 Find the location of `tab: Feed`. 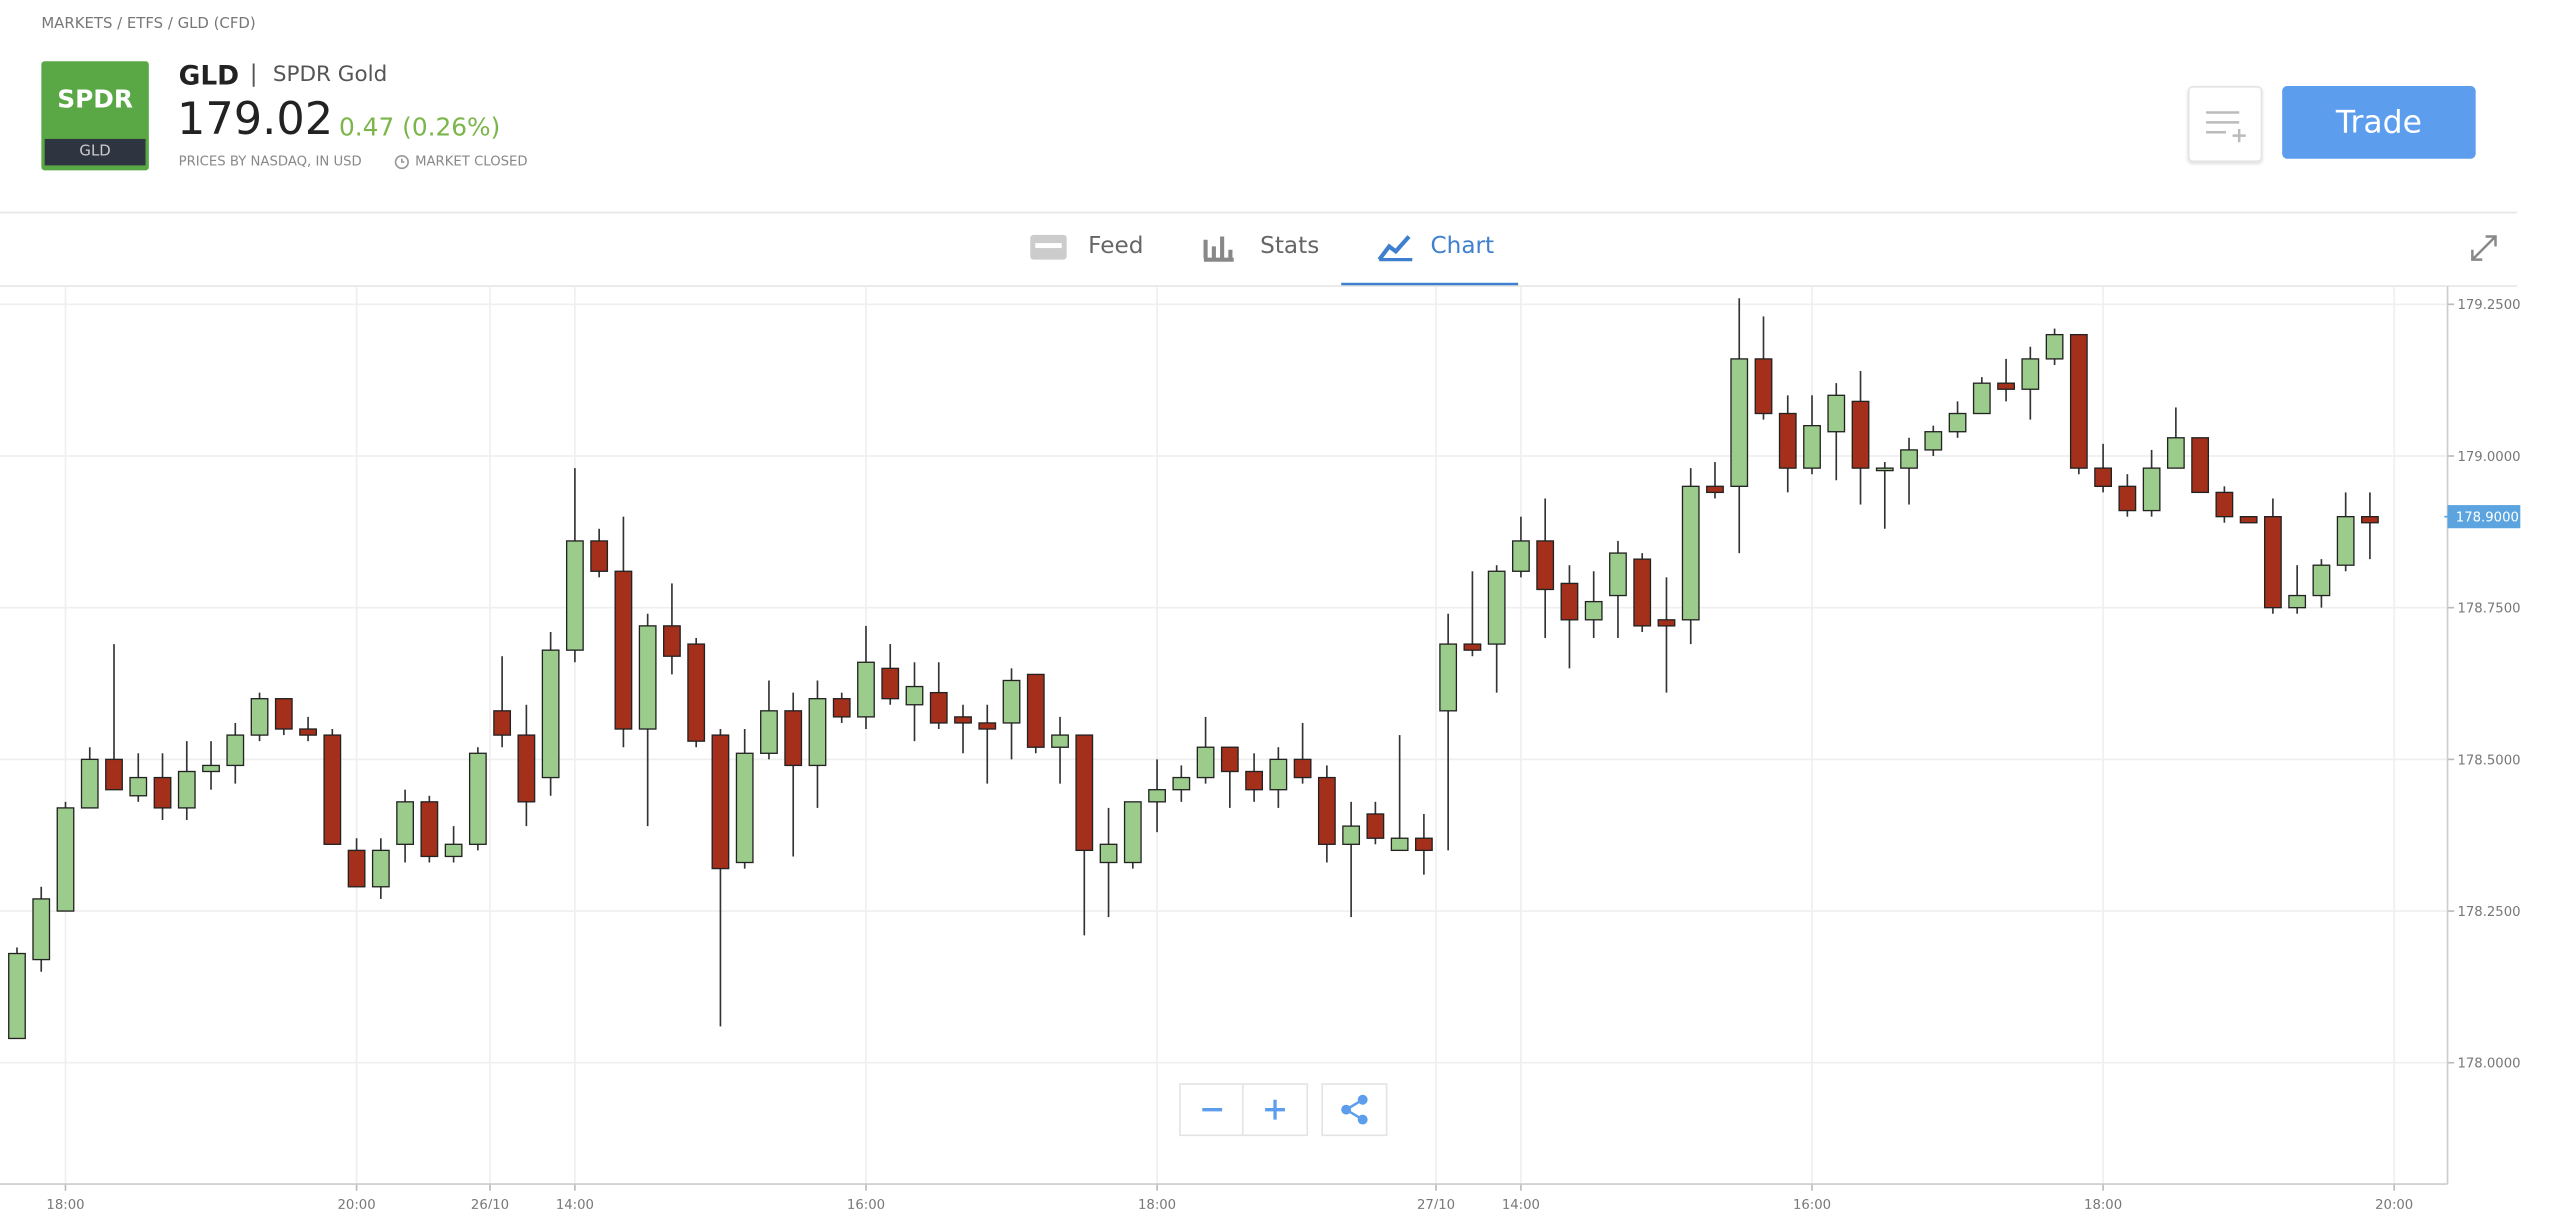

tab: Feed is located at coordinates (1116, 246).